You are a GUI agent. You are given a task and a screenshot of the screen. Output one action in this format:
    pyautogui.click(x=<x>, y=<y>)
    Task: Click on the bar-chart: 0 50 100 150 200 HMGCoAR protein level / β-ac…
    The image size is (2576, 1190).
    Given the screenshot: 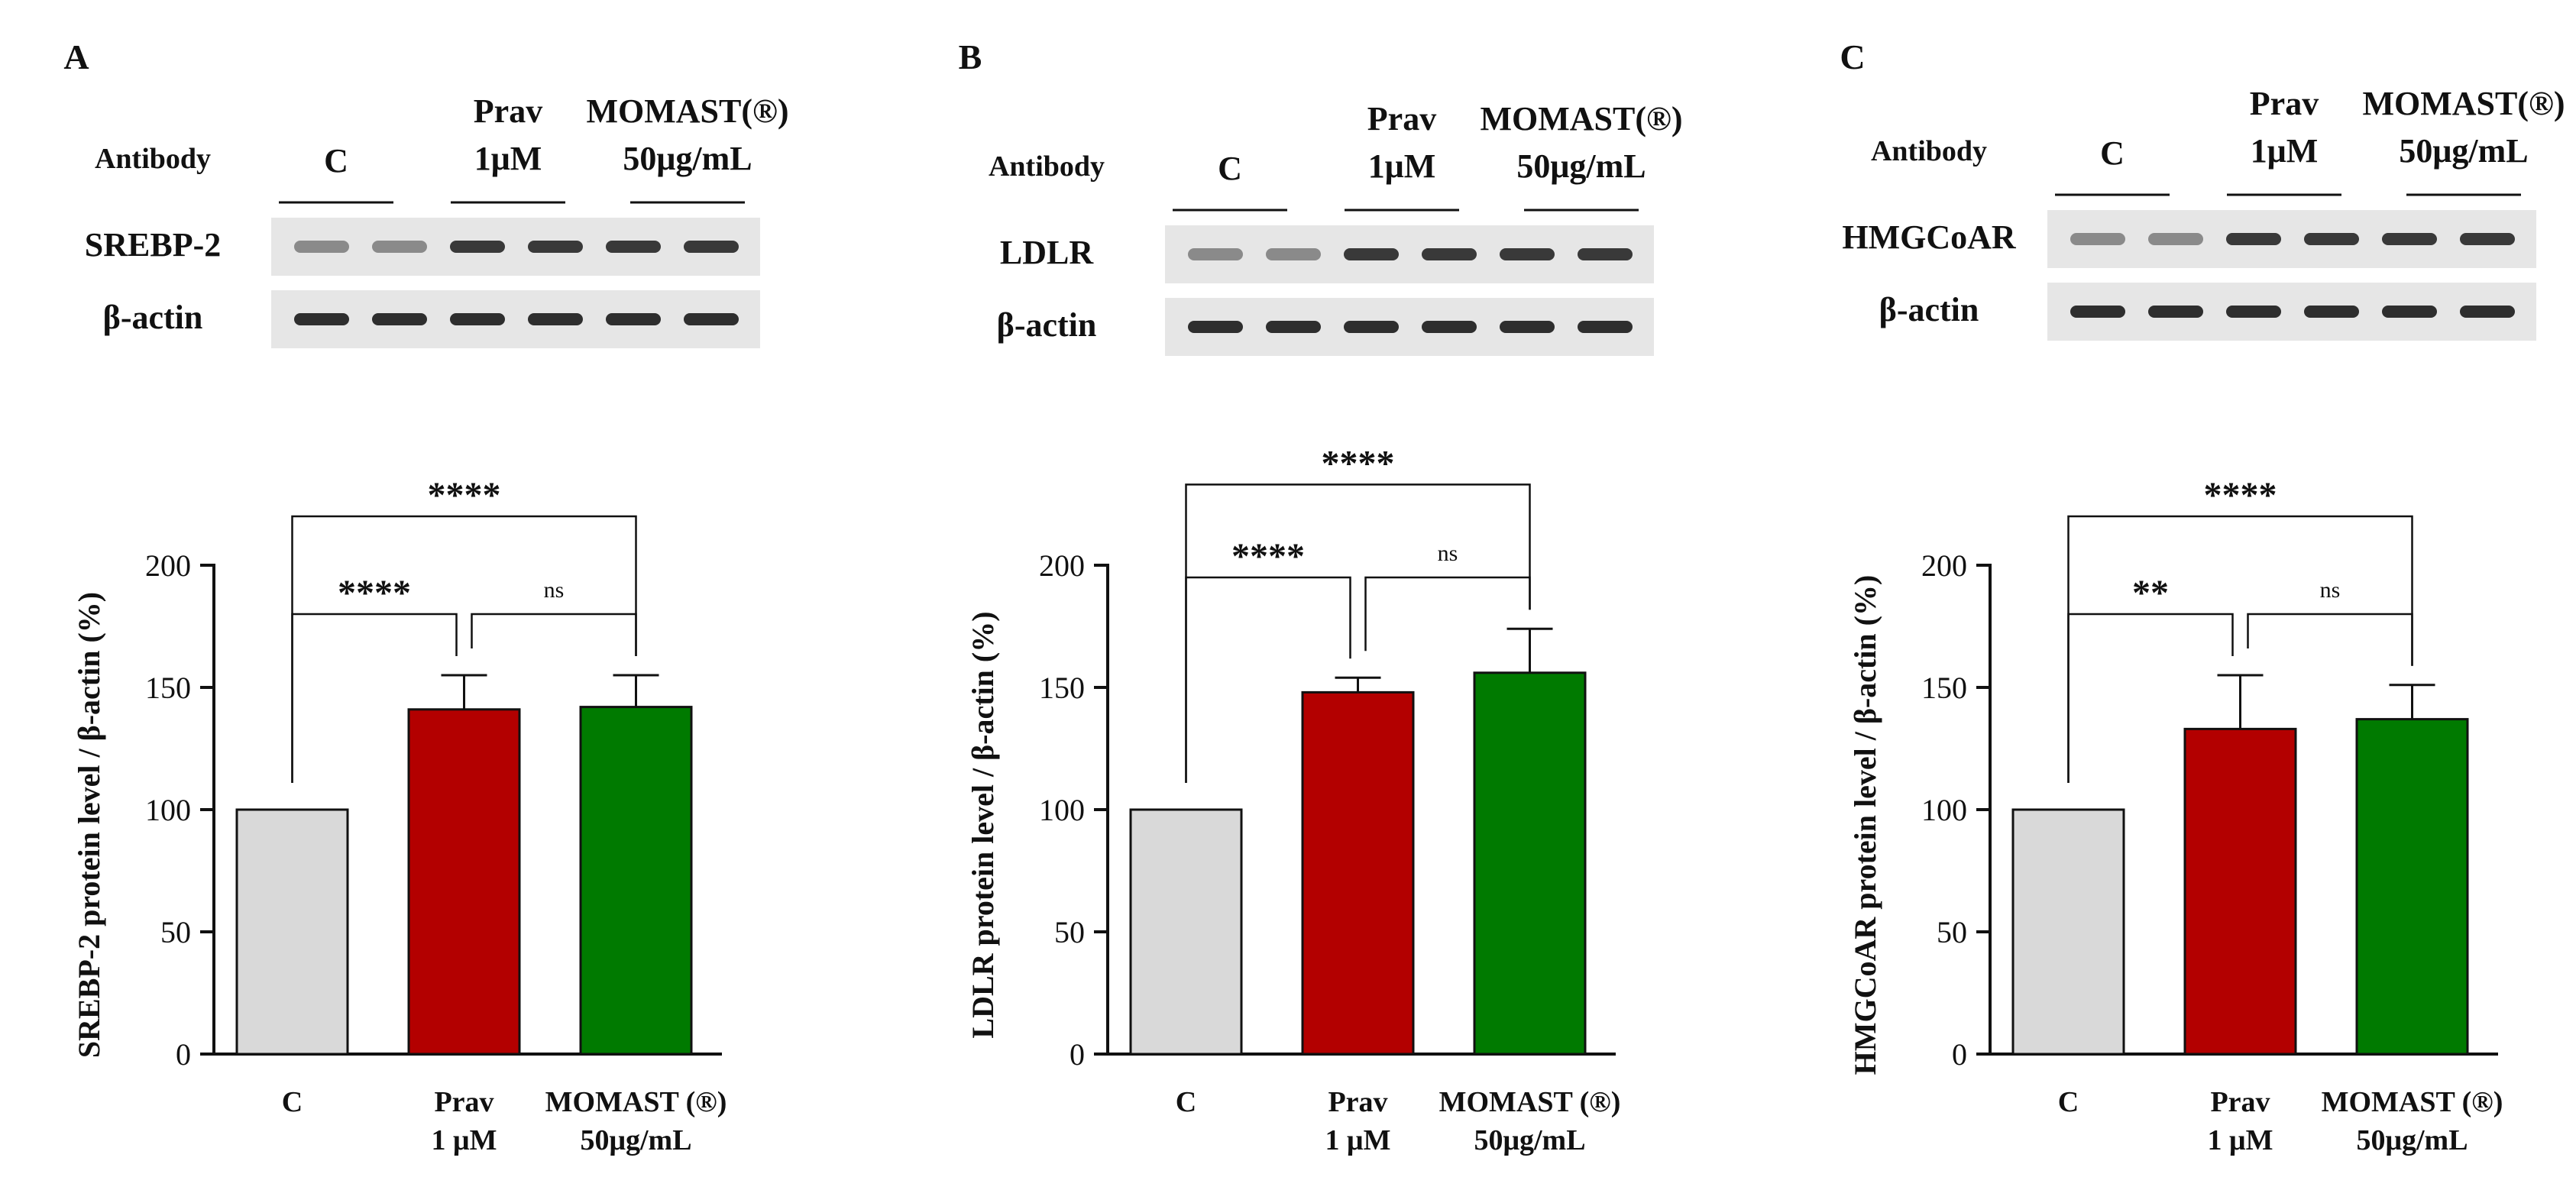 What is the action you would take?
    pyautogui.click(x=2175, y=816)
    